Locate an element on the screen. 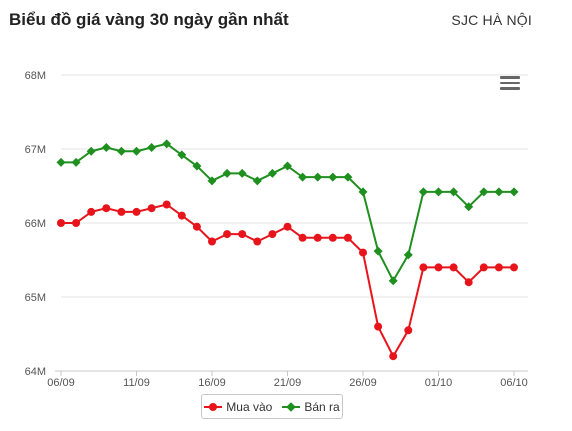 The image size is (572, 431). x-tick-label: 11/09 is located at coordinates (136, 383).